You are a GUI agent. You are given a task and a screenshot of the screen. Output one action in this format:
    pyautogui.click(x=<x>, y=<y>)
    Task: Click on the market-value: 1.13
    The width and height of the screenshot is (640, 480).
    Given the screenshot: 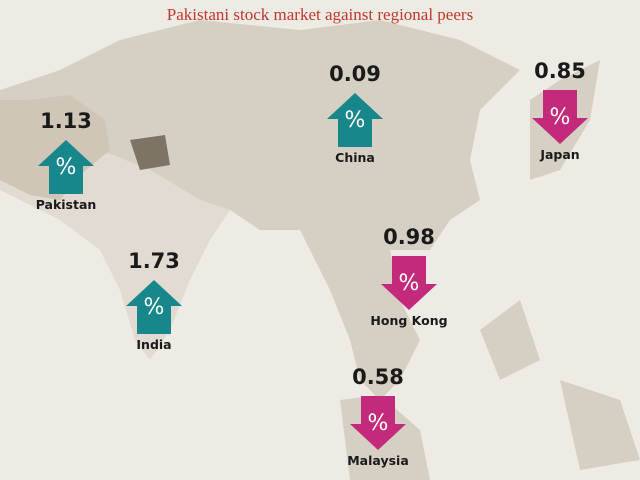 What is the action you would take?
    pyautogui.click(x=66, y=121)
    